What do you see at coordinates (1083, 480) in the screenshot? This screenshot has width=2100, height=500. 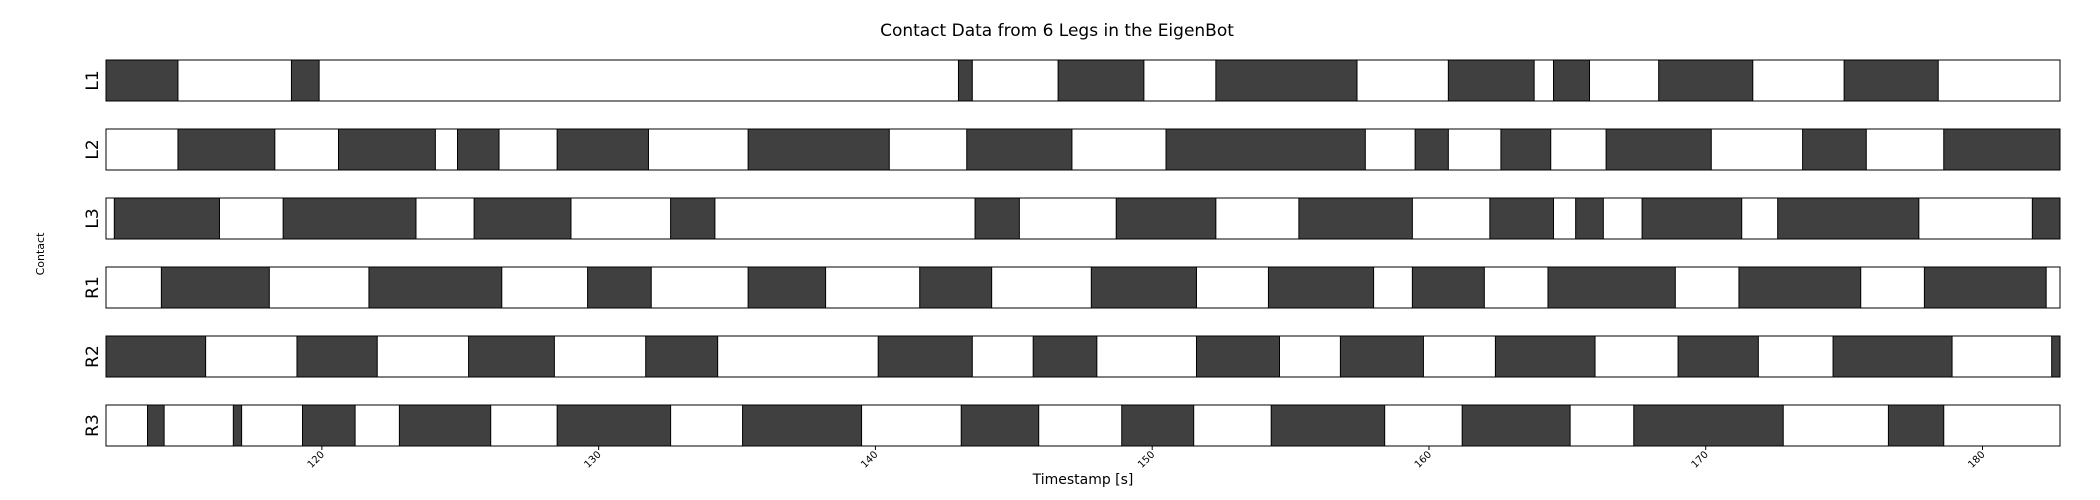 I see `x-axis-label: Timestamp [s]` at bounding box center [1083, 480].